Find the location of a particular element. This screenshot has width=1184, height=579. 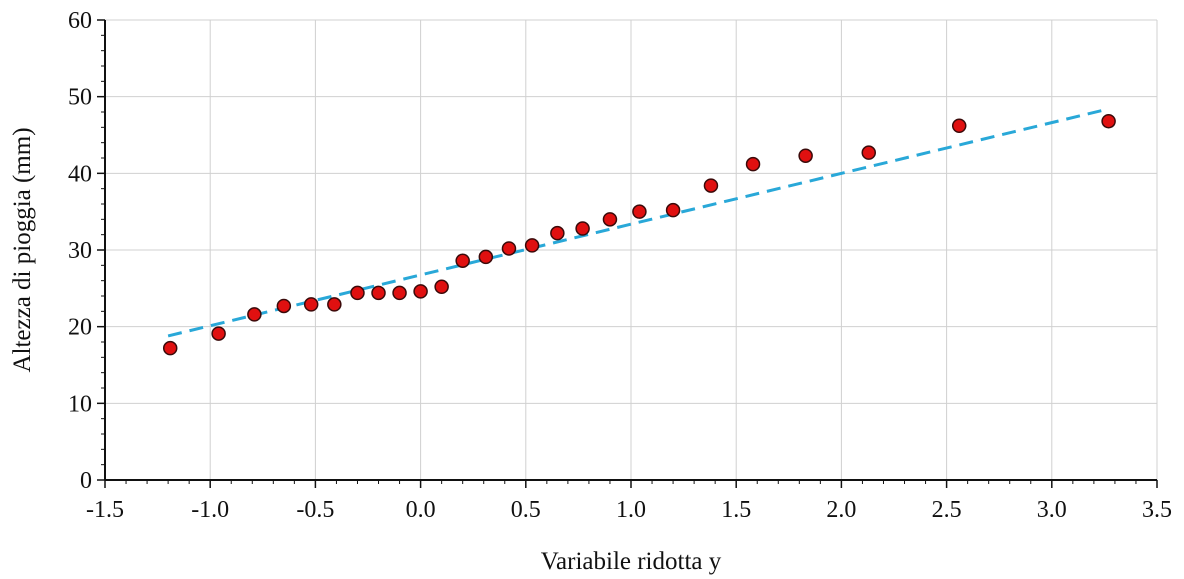

y-tick-label: 20 is located at coordinates (80, 328).